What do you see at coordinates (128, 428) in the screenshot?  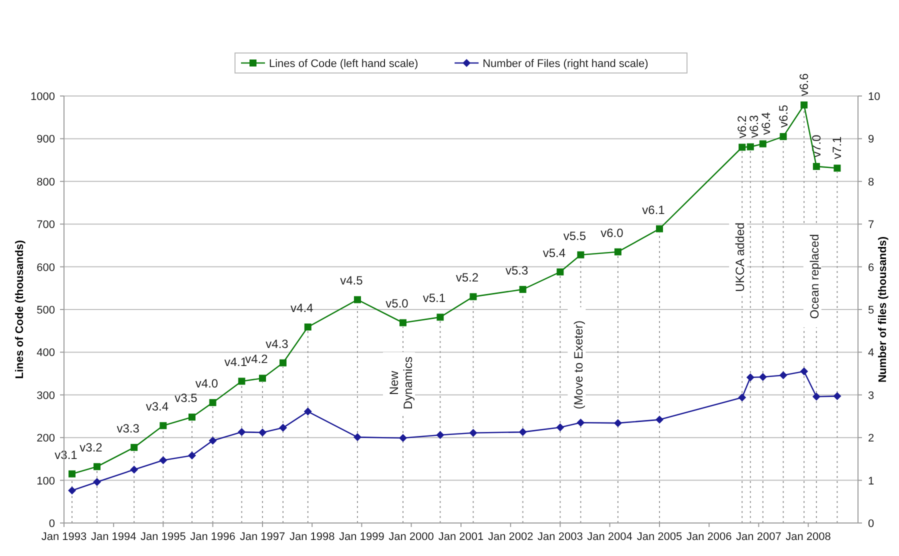 I see `annotation: v3.3` at bounding box center [128, 428].